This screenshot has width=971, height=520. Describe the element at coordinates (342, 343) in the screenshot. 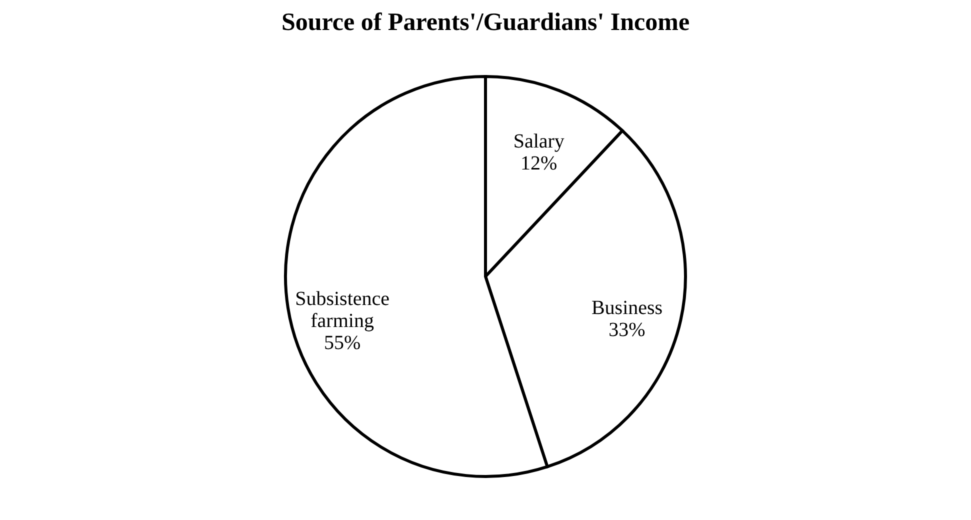

I see `data-label: 55%` at that location.